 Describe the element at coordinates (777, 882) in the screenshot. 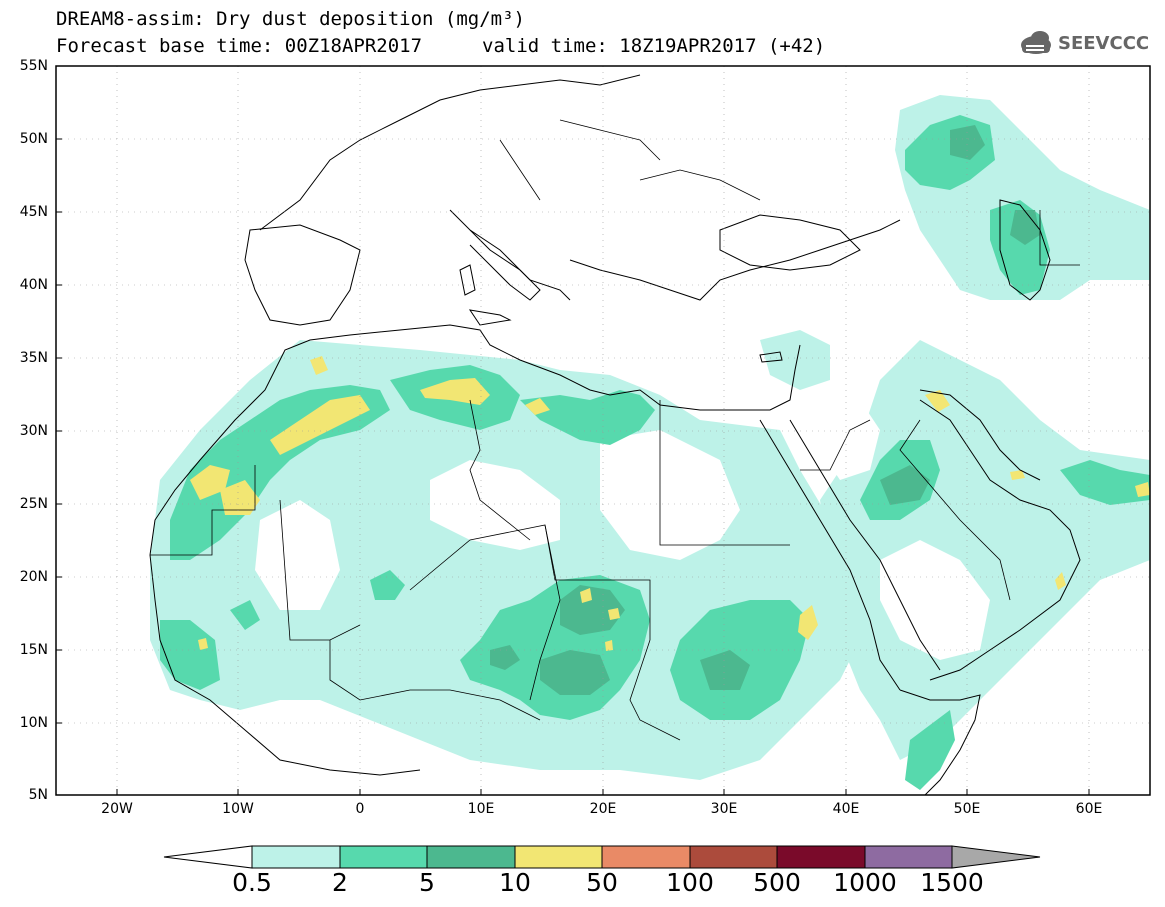

I see `colorbar-label: 500` at that location.